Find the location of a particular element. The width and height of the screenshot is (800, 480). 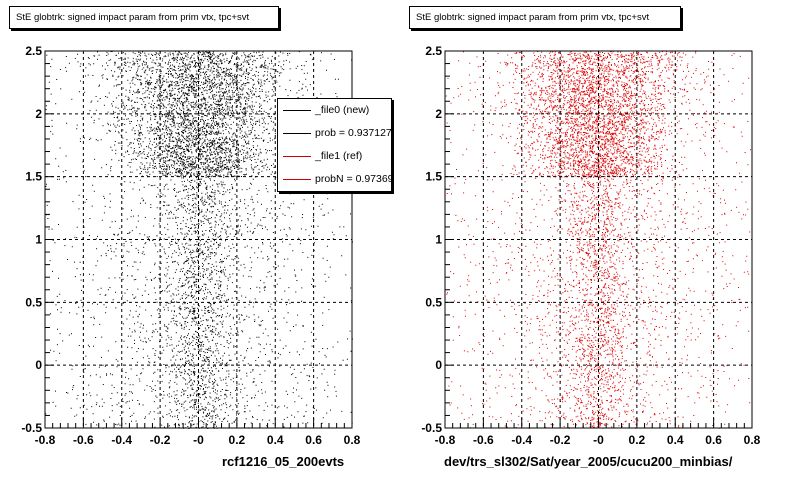

legend-line-file1 is located at coordinates (297, 156).